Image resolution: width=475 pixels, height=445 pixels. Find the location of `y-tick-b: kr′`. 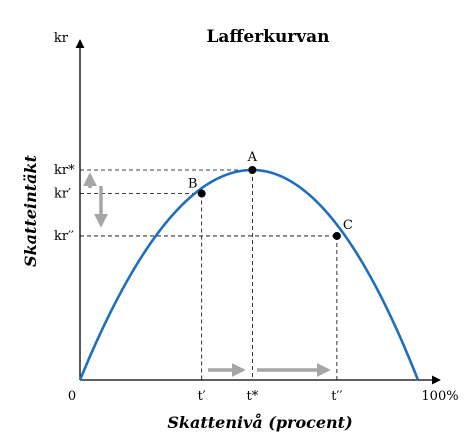

y-tick-b: kr′ is located at coordinates (62, 194).